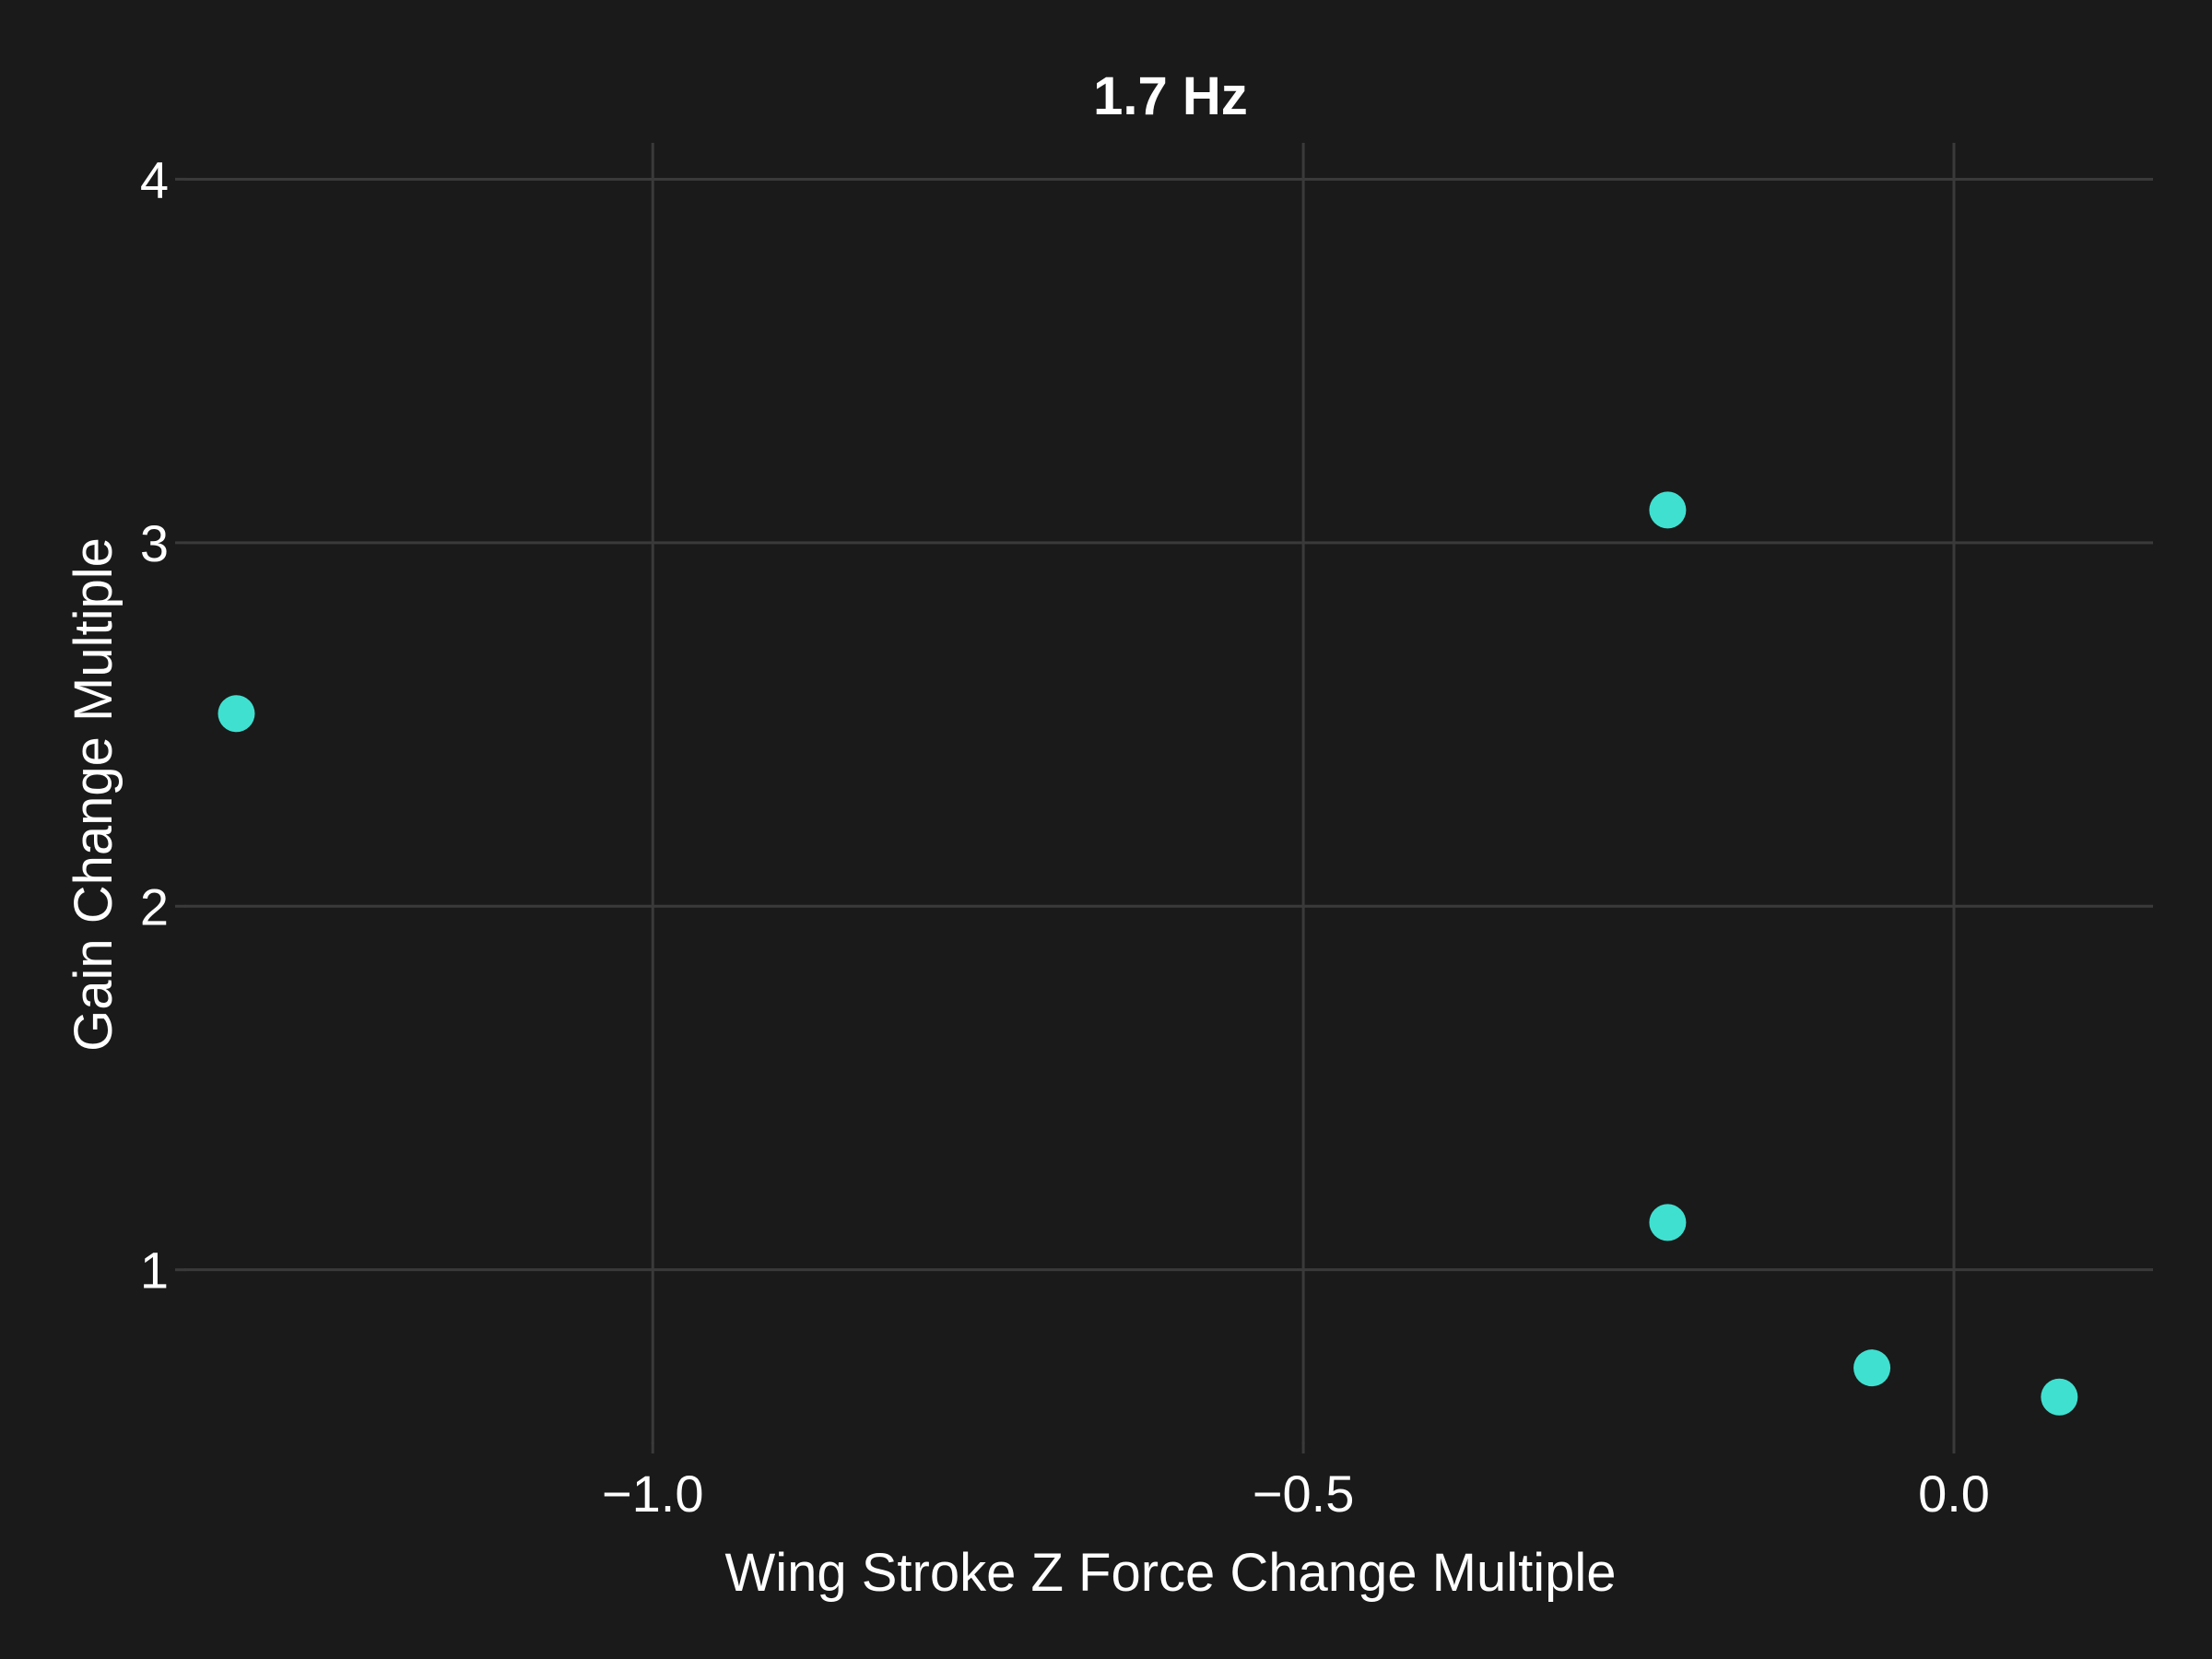  What do you see at coordinates (1170, 96) in the screenshot?
I see `chart-title: 1.7 Hz` at bounding box center [1170, 96].